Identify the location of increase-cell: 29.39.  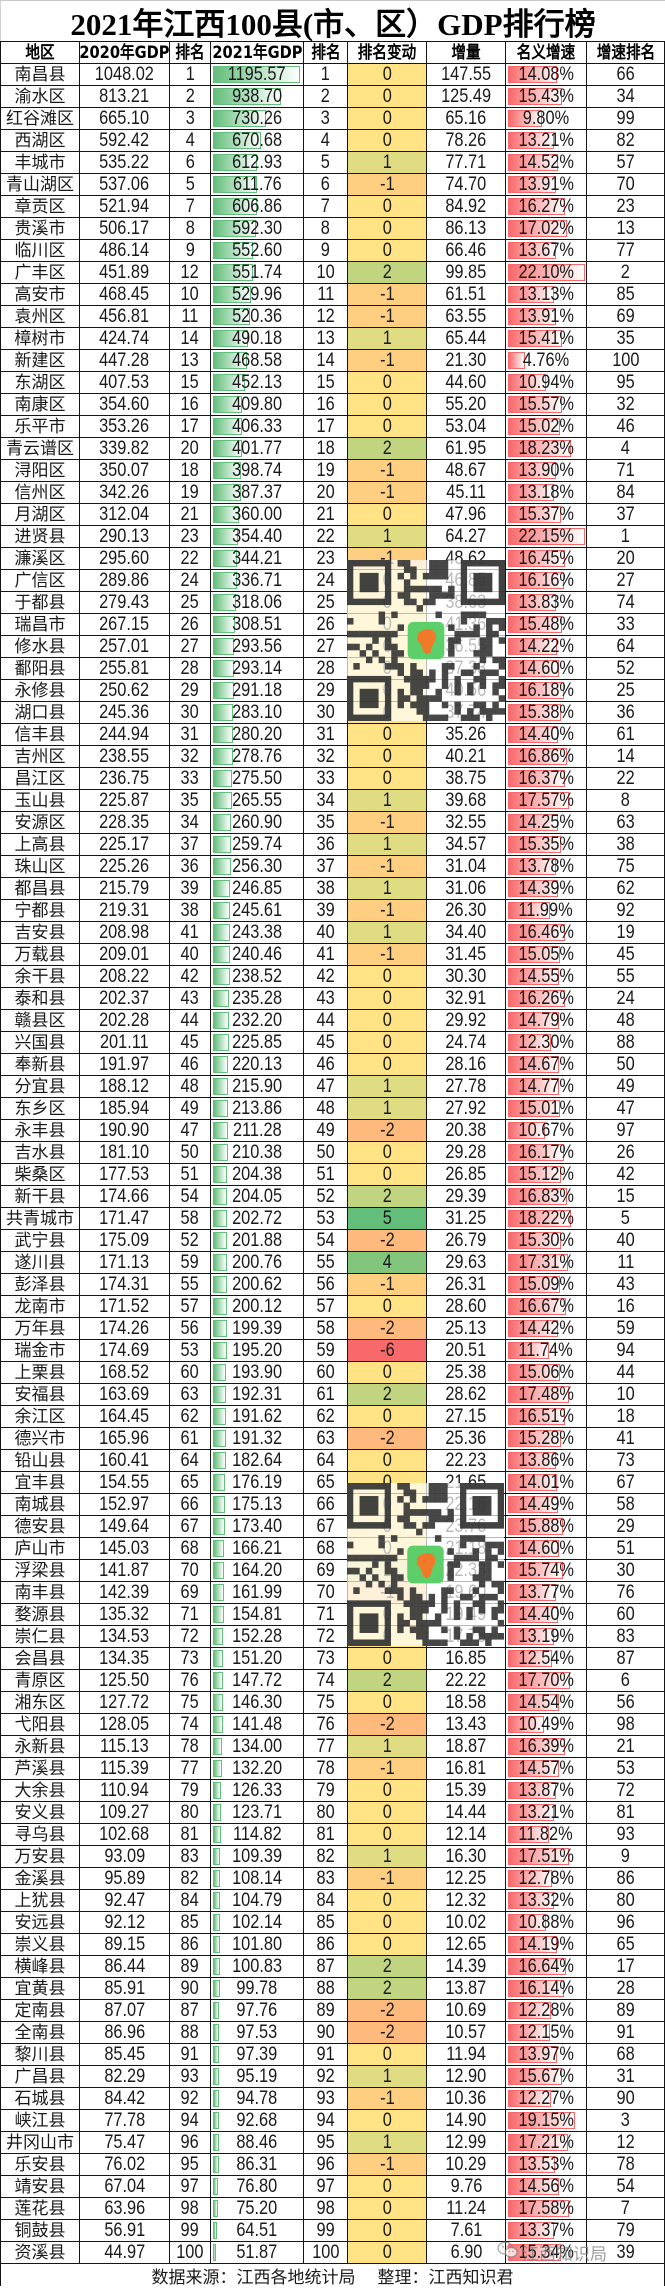
(466, 1197).